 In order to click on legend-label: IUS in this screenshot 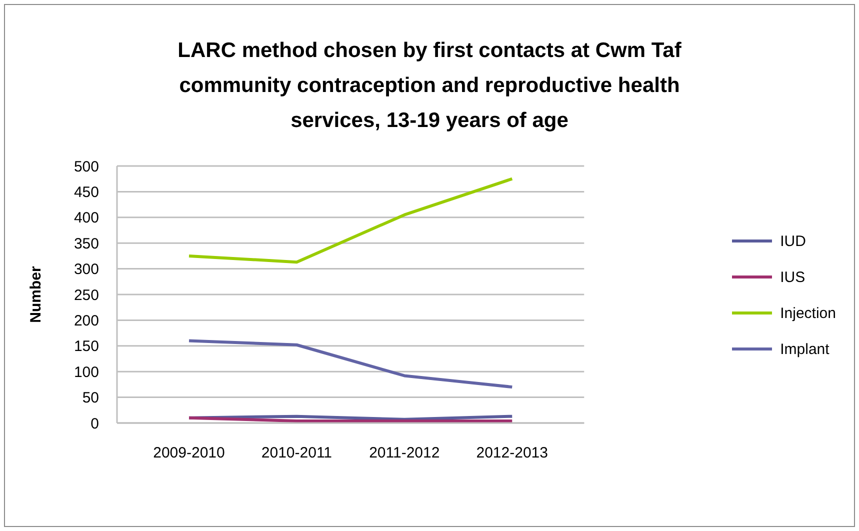, I will do `click(793, 277)`.